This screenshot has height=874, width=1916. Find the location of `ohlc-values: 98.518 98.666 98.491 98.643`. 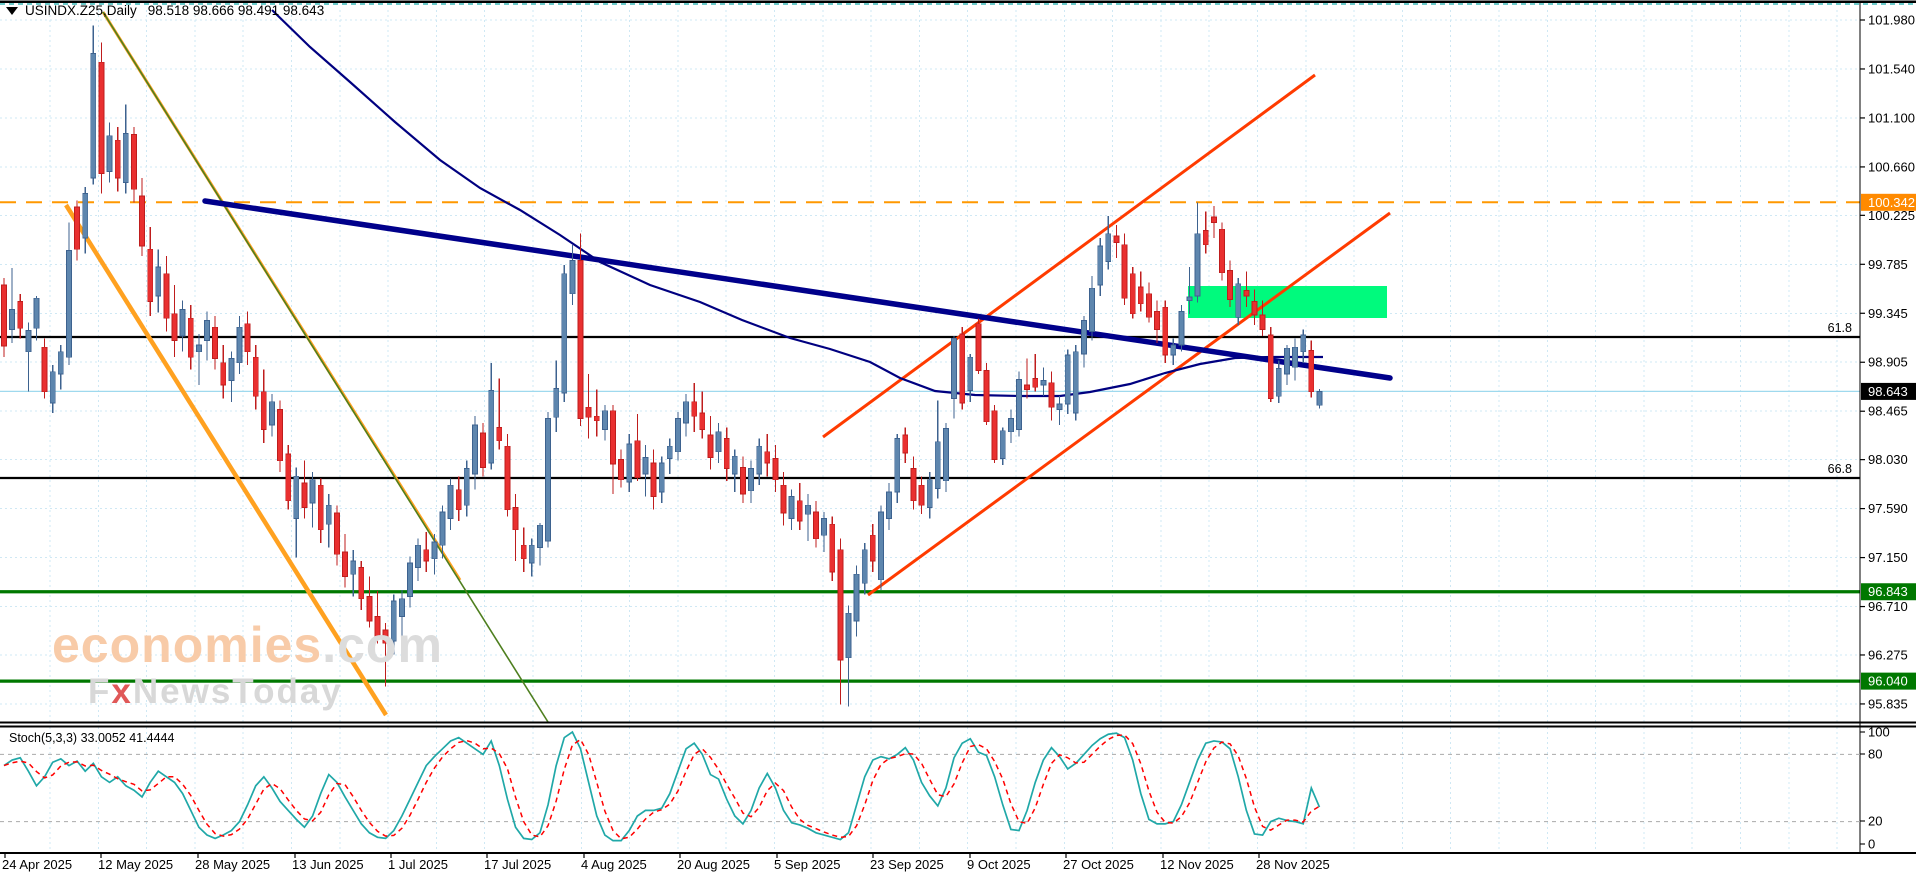

ohlc-values: 98.518 98.666 98.491 98.643 is located at coordinates (236, 10).